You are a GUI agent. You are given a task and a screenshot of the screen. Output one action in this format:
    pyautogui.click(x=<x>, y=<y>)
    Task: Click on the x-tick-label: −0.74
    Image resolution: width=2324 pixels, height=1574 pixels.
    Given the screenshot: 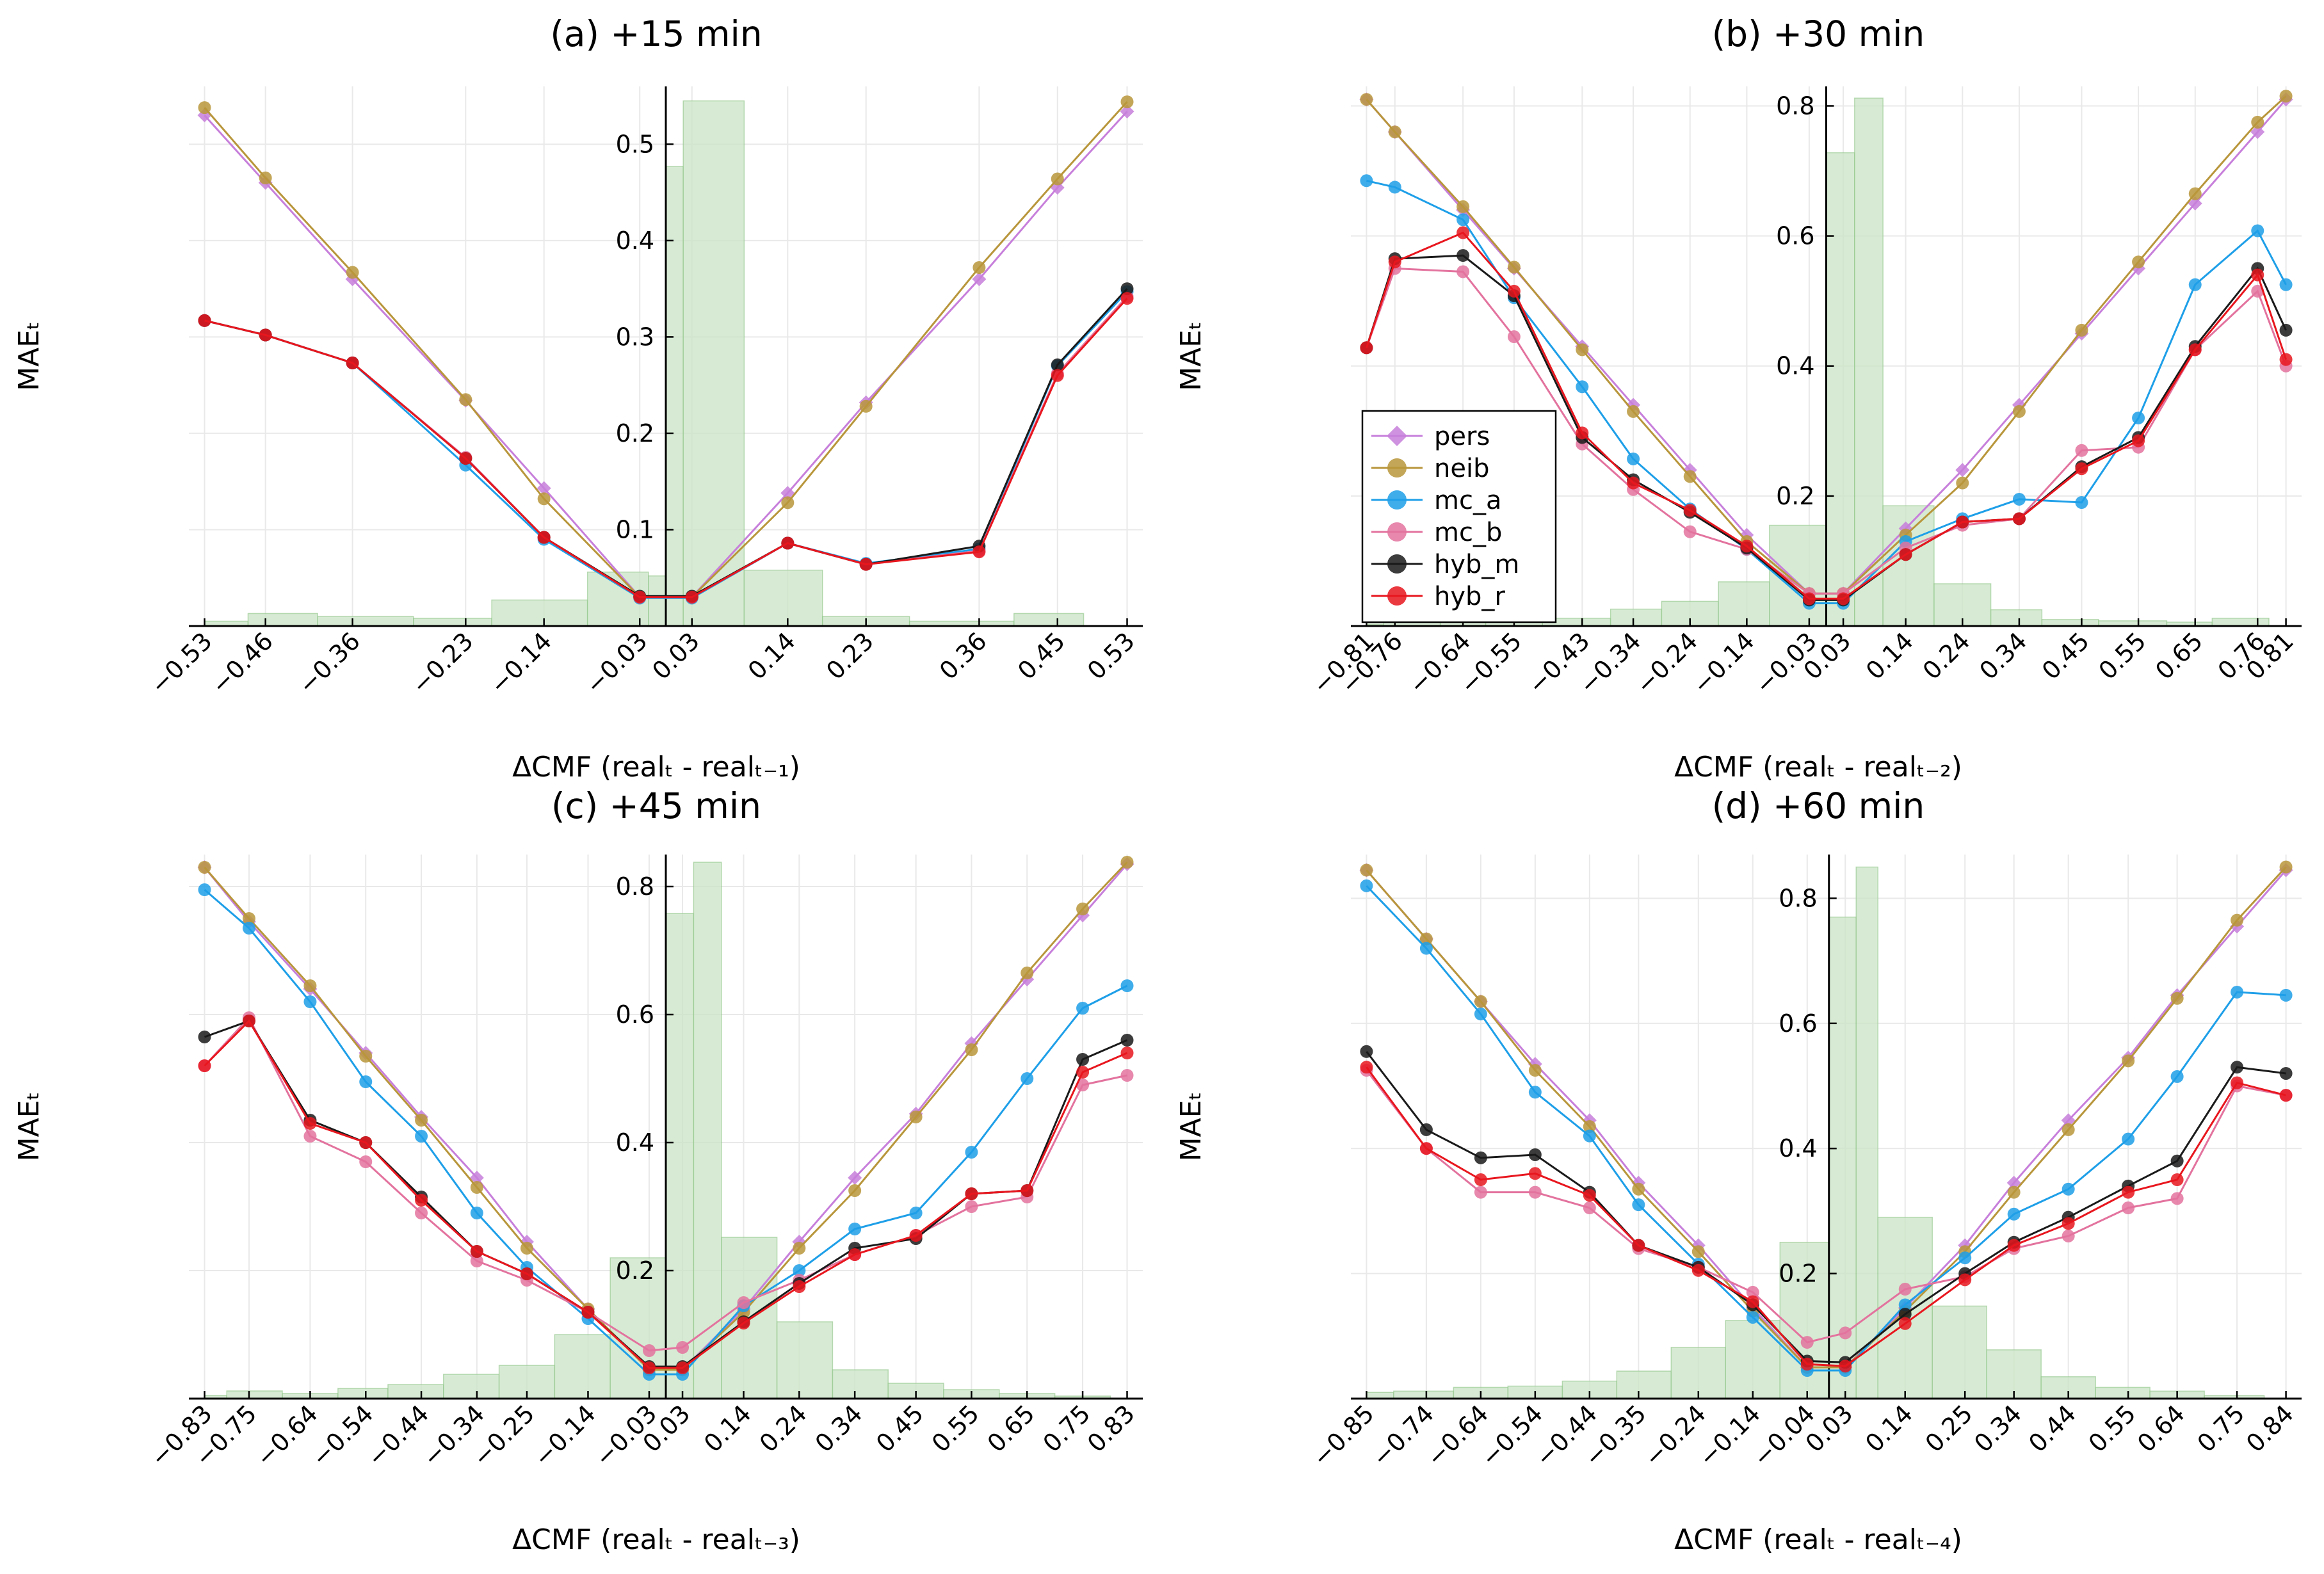 What is the action you would take?
    pyautogui.click(x=1403, y=1435)
    